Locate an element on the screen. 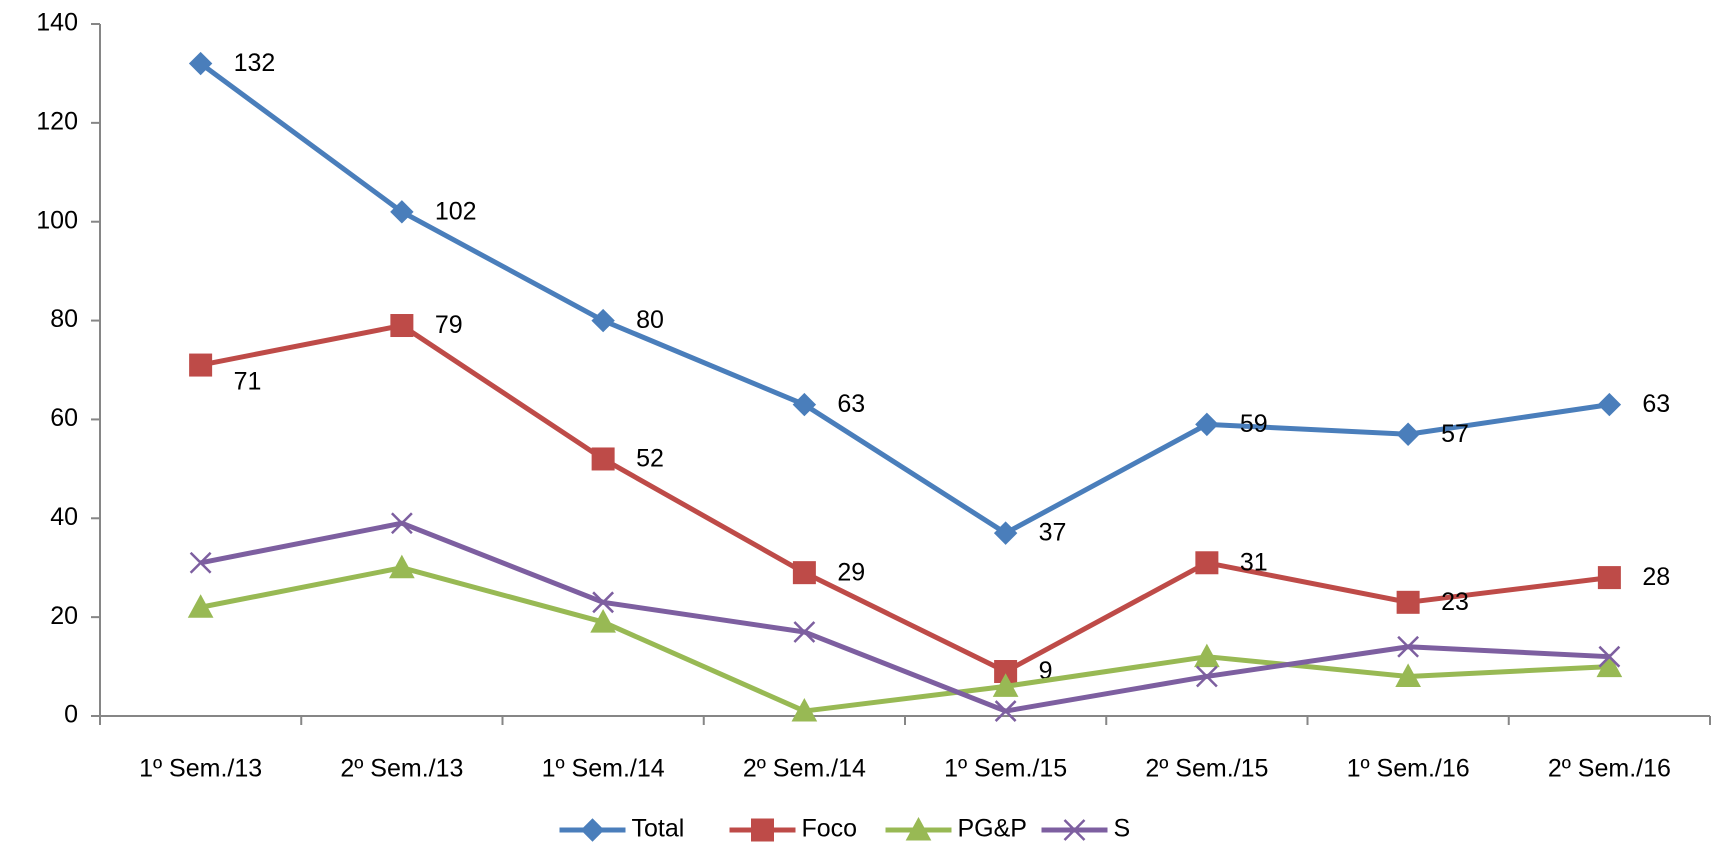 The image size is (1715, 845). data-label: 29 is located at coordinates (851, 572).